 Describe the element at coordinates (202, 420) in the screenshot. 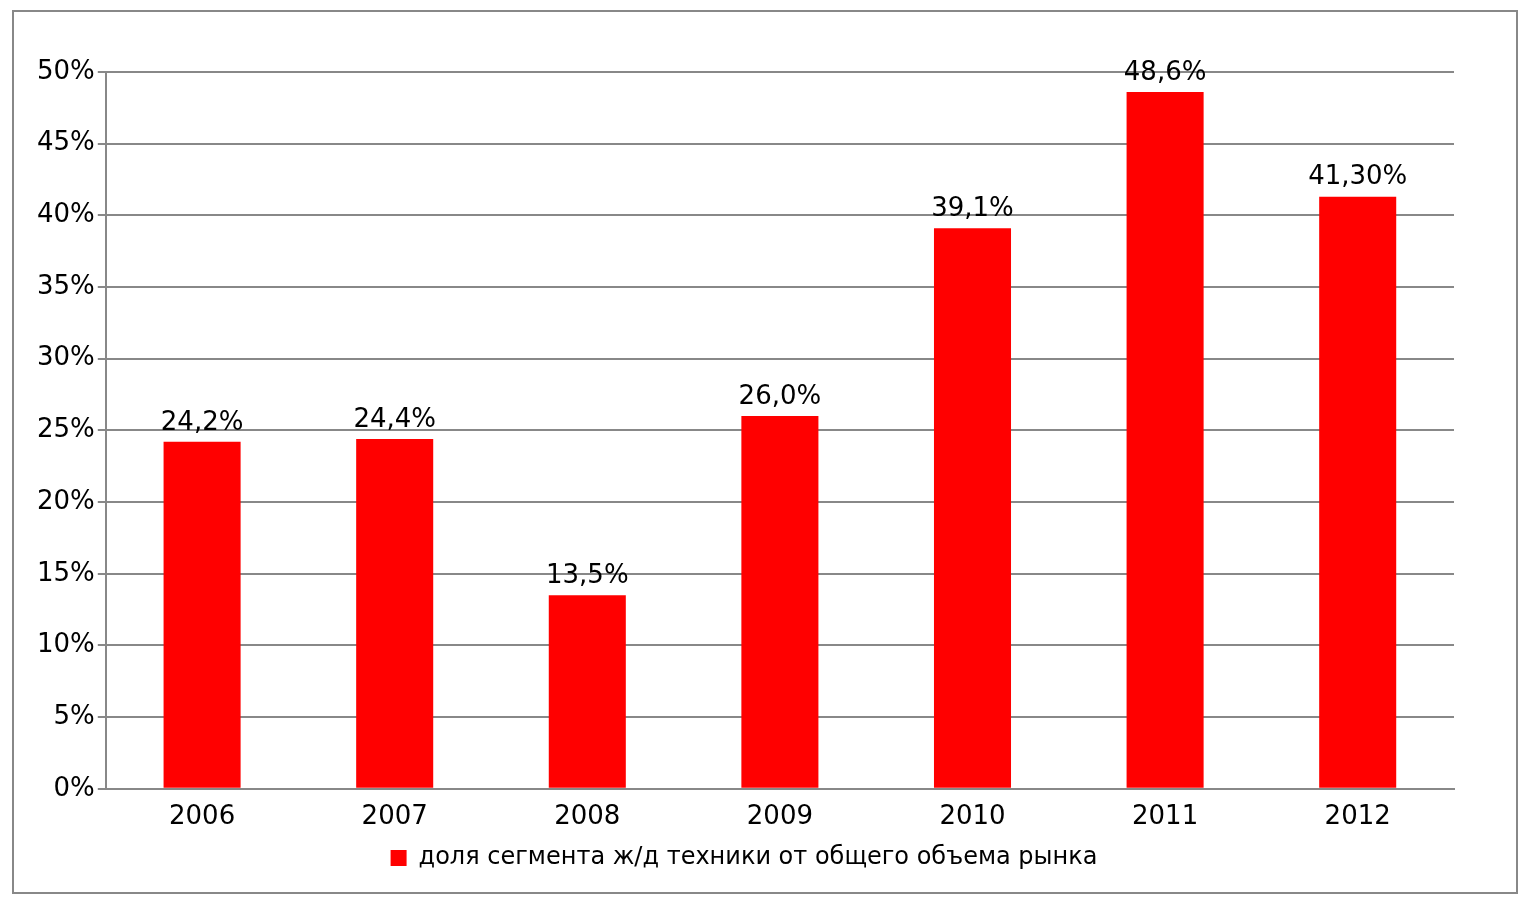

I see `data-label: 24,2%` at that location.